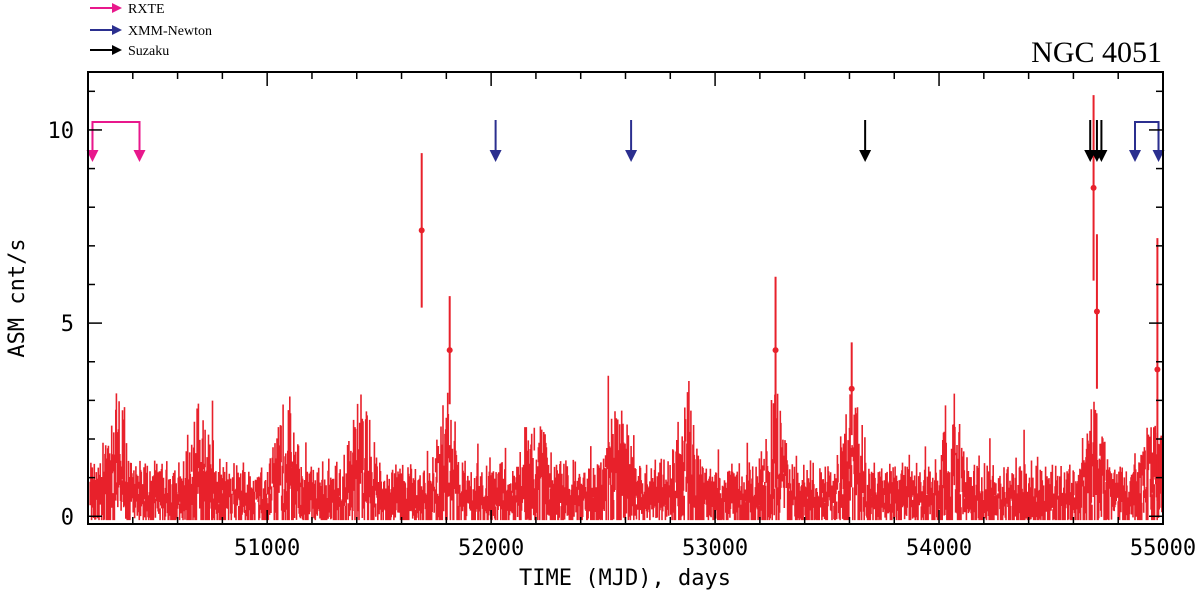 The image size is (1200, 598). What do you see at coordinates (715, 548) in the screenshot?
I see `x-tick-label: 53000` at bounding box center [715, 548].